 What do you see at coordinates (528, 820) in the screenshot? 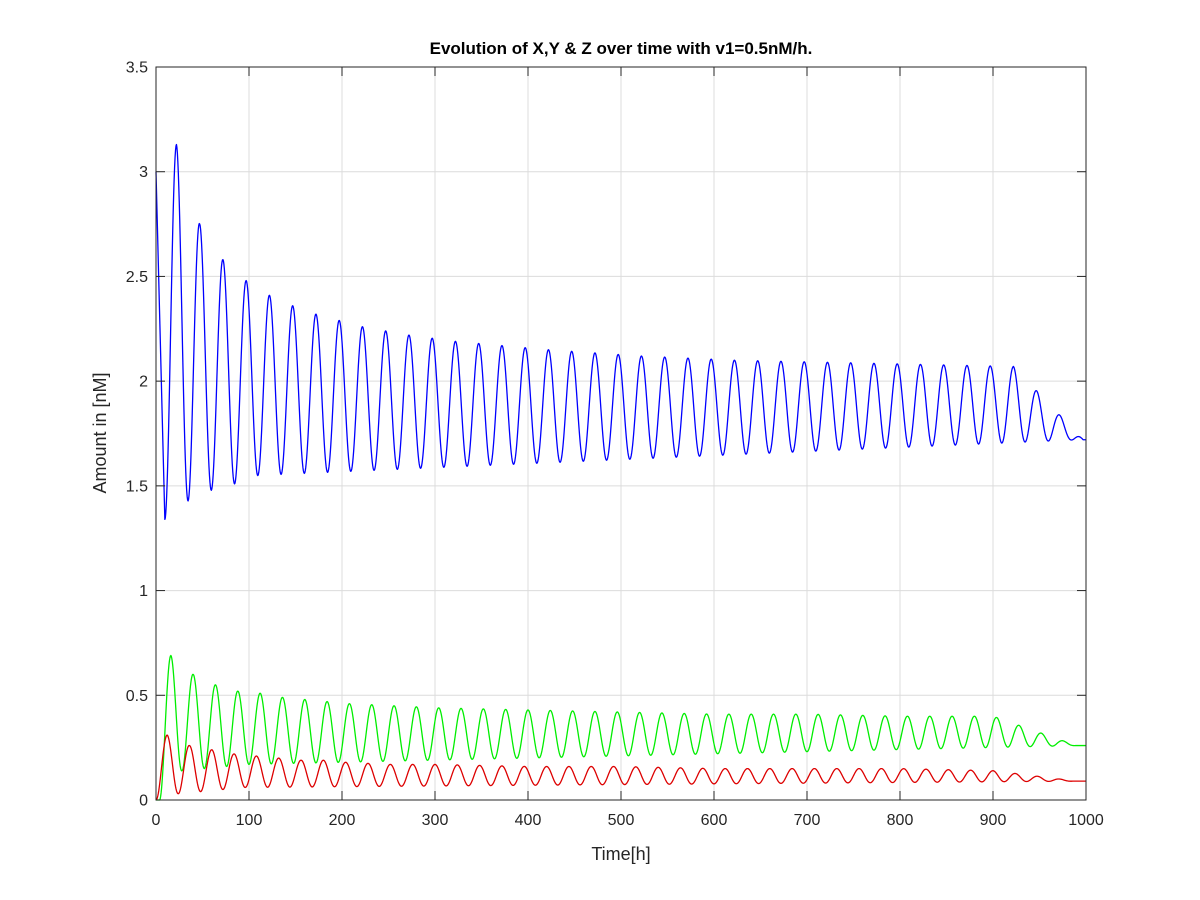
I see `x-tick-label: 400` at bounding box center [528, 820].